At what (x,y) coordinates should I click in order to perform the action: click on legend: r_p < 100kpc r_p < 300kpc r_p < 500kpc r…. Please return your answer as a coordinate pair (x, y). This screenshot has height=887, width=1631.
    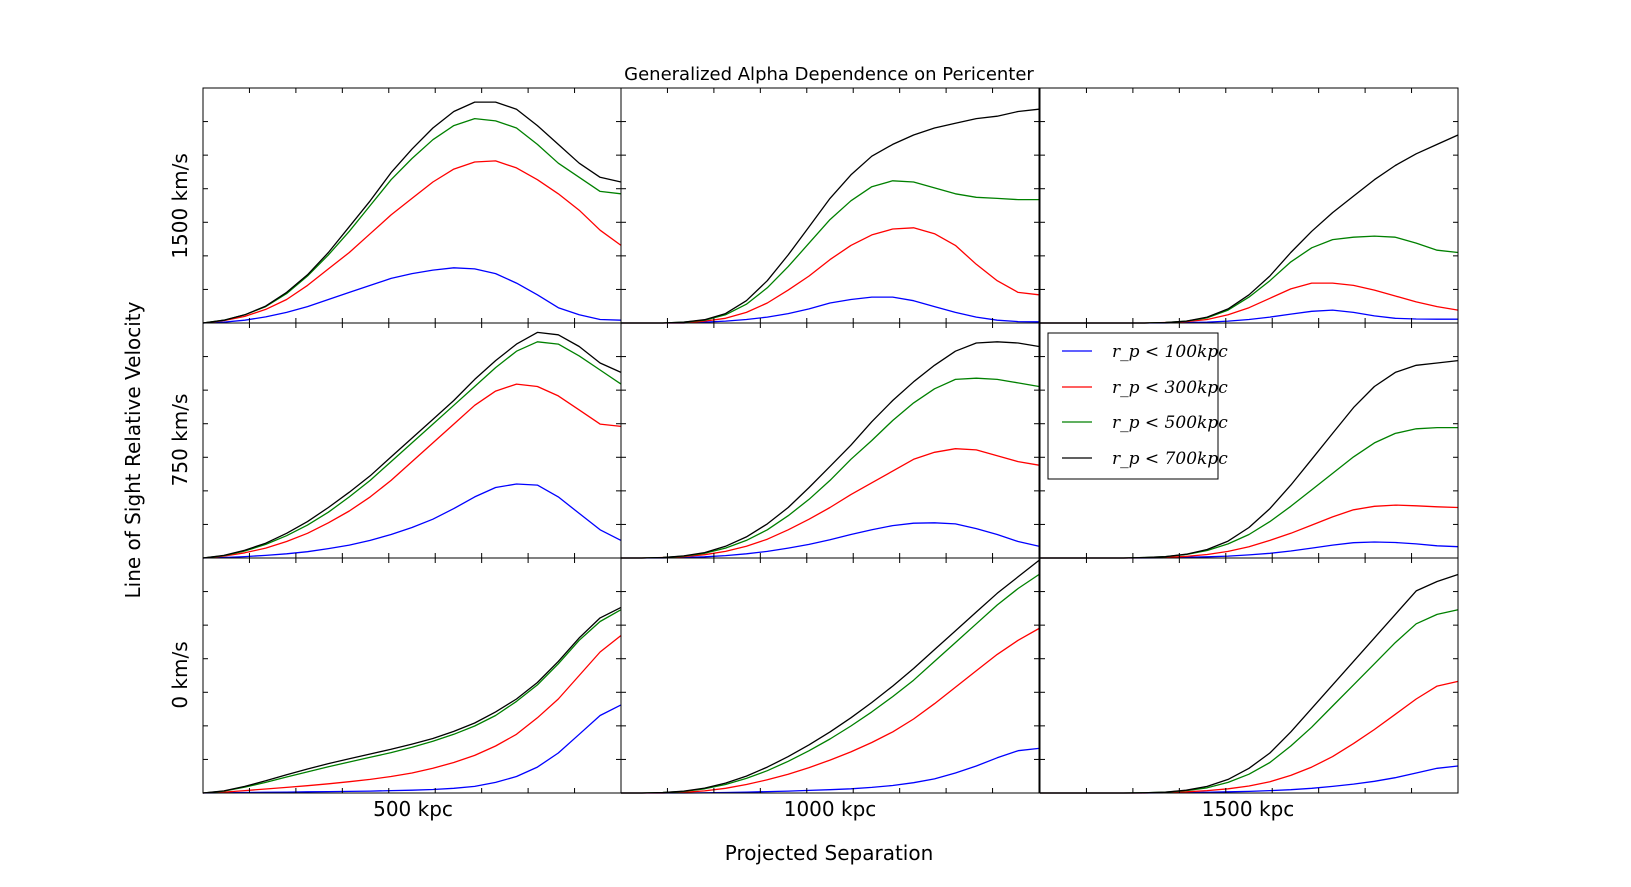
    Looking at the image, I should click on (1137, 406).